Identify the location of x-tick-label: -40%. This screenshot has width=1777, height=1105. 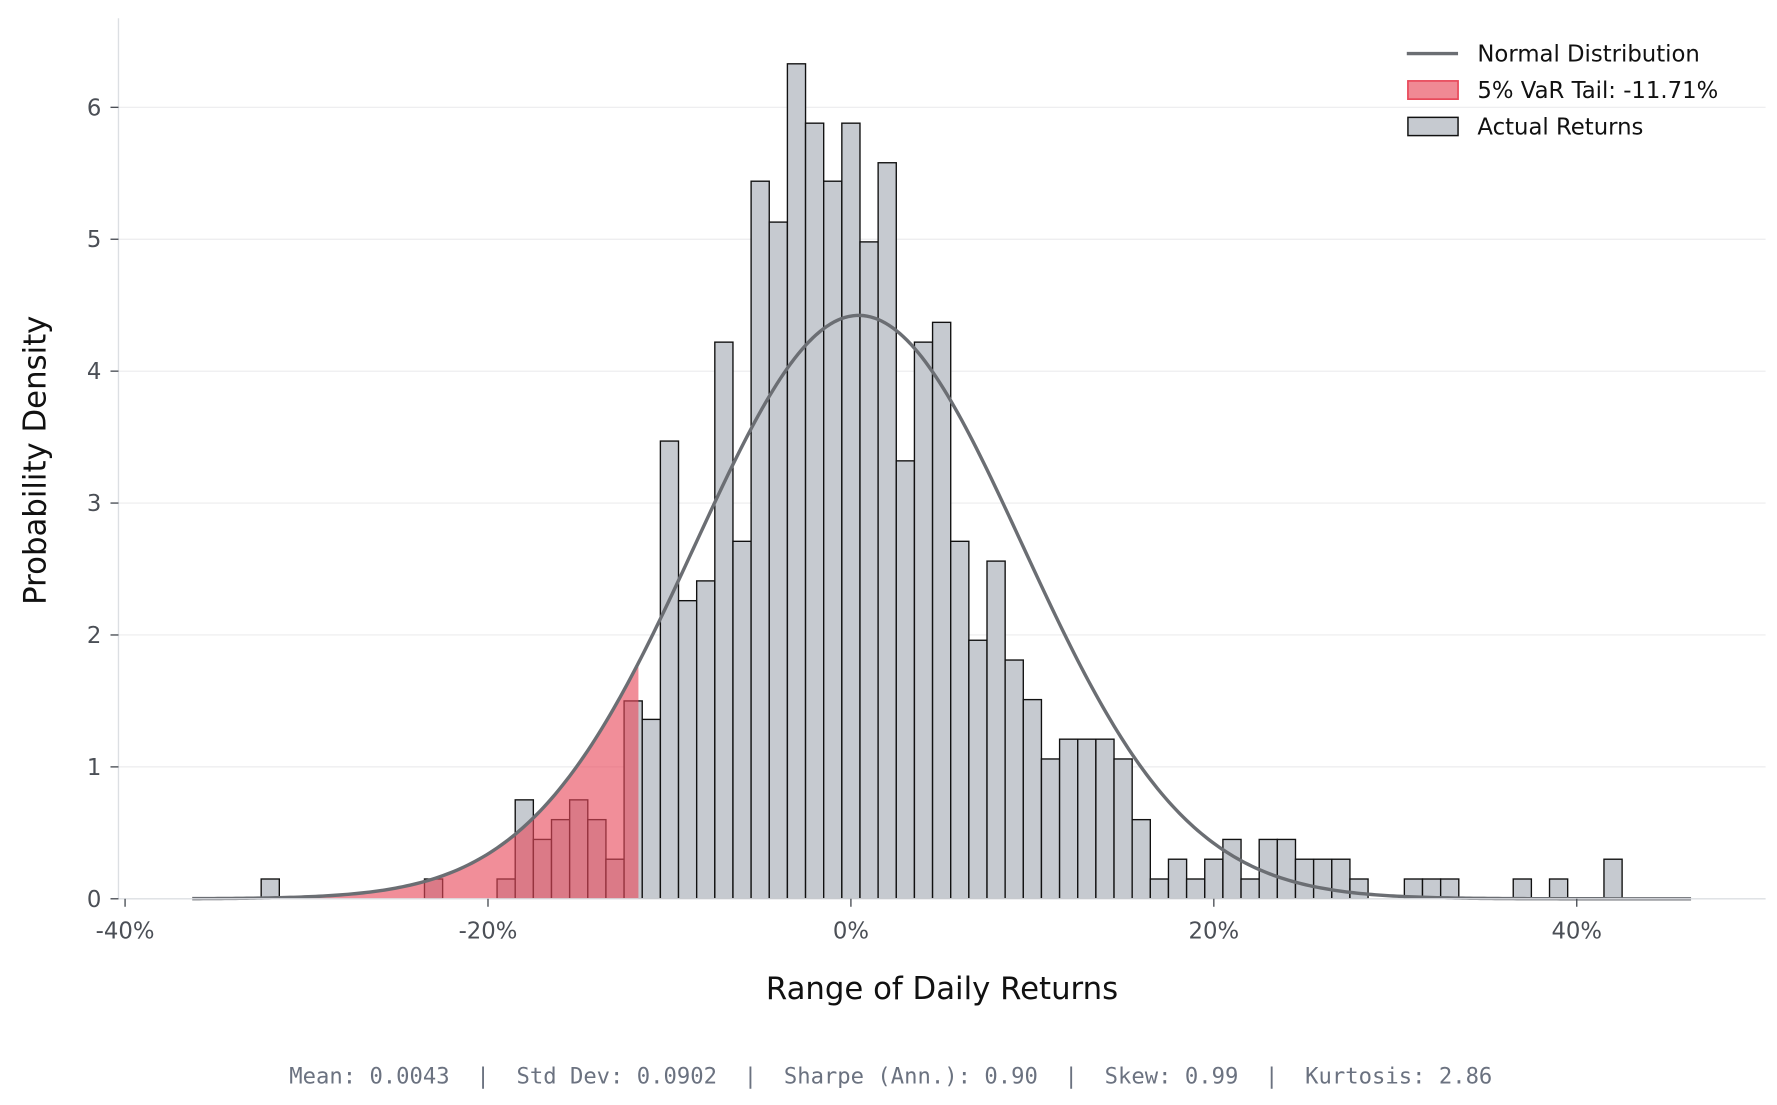
(125, 932).